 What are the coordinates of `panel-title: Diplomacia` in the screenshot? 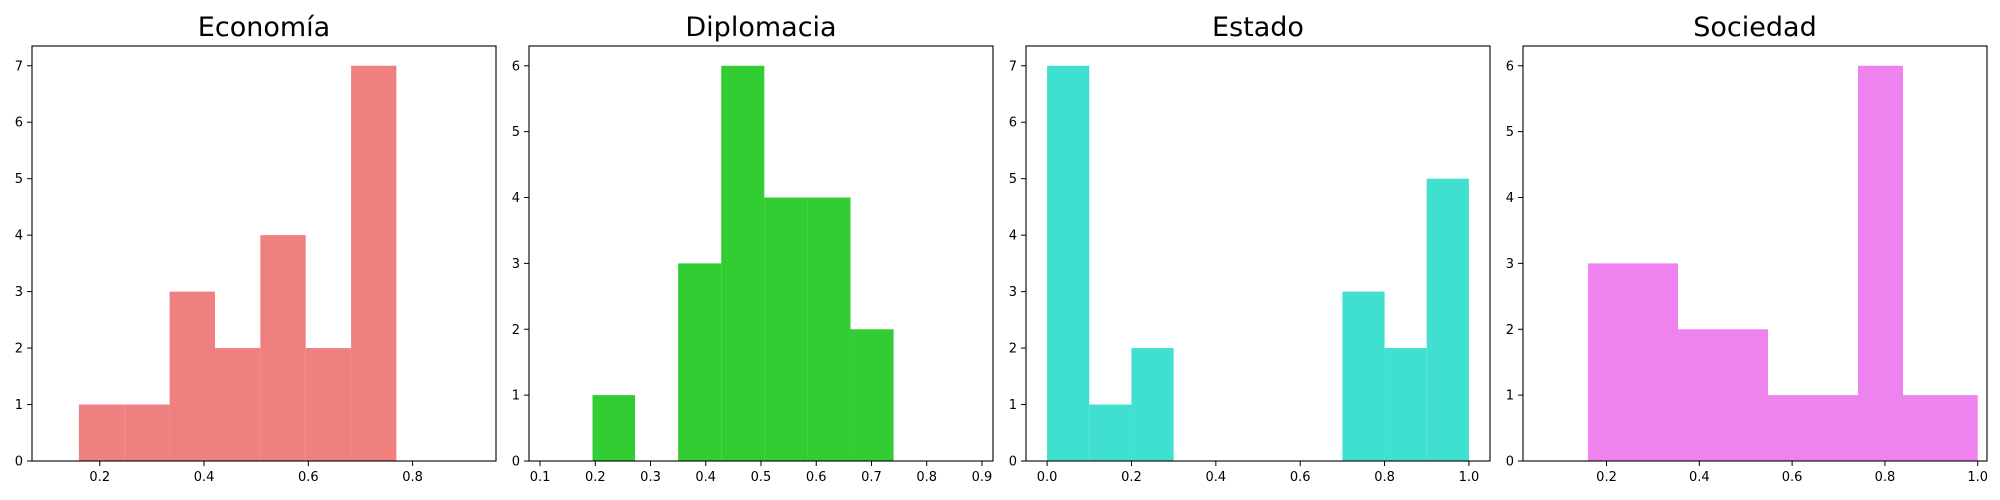 It's located at (760, 27).